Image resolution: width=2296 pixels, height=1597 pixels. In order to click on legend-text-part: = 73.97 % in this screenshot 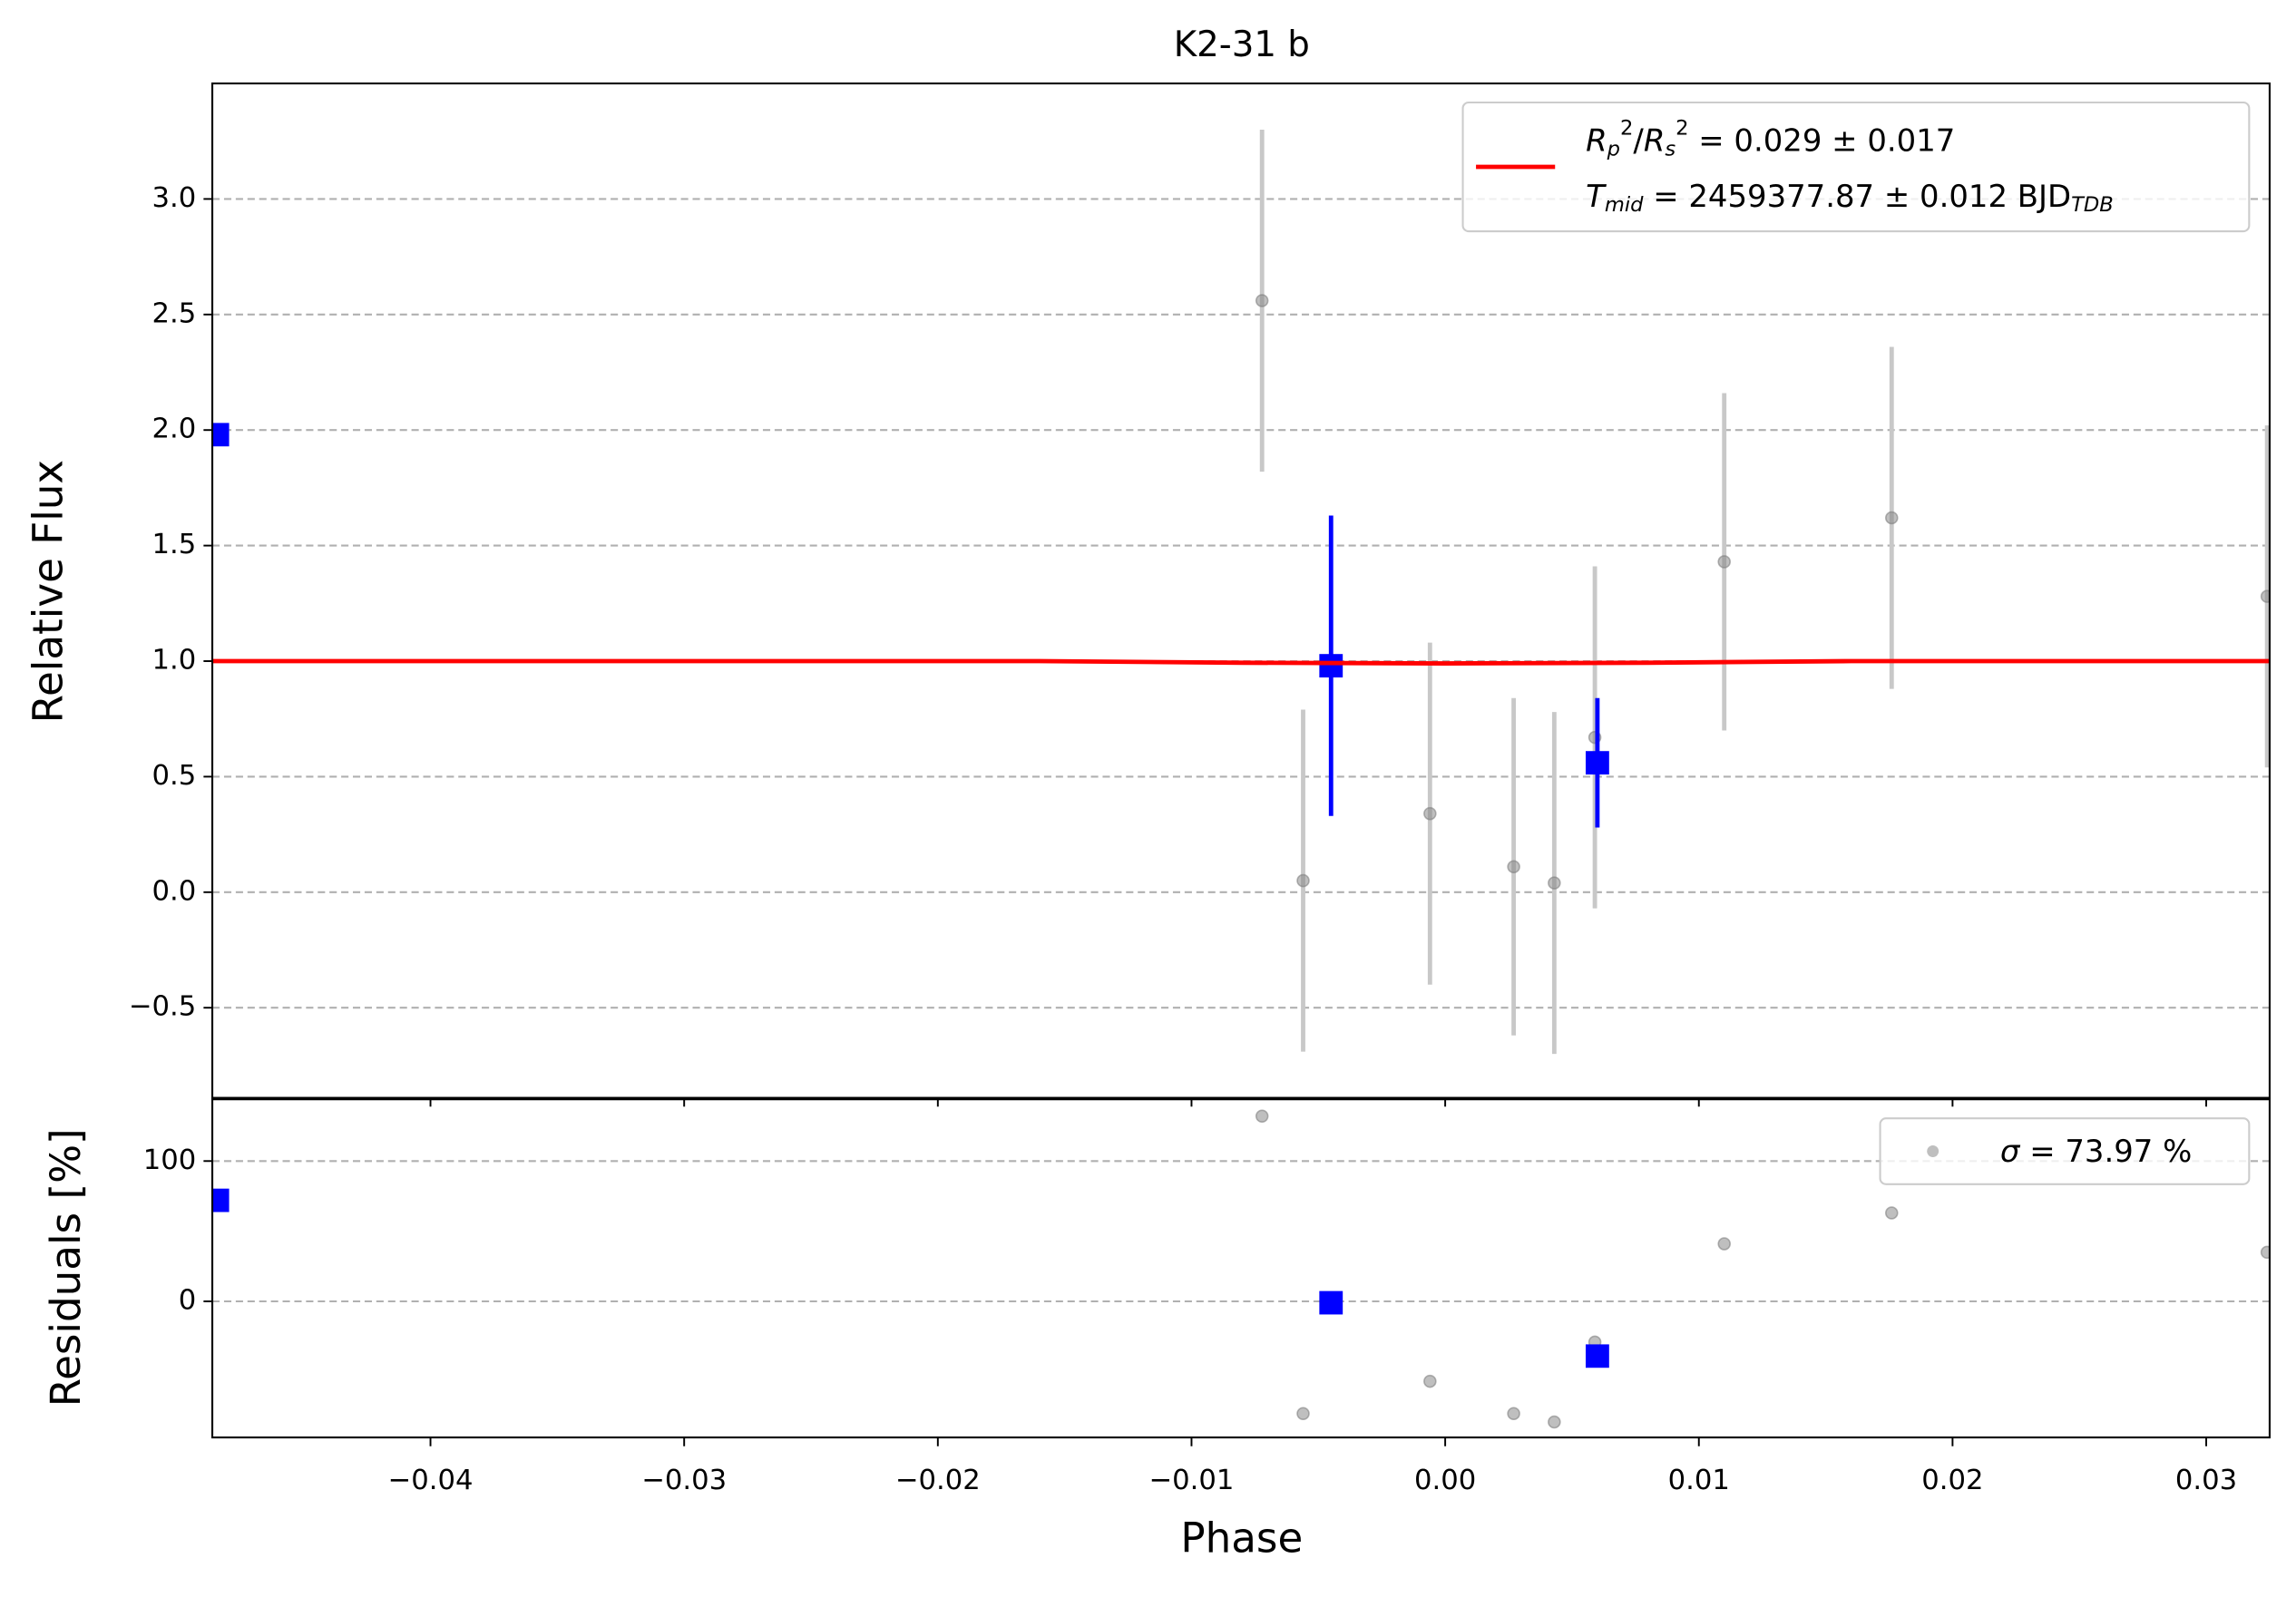, I will do `click(2105, 1151)`.